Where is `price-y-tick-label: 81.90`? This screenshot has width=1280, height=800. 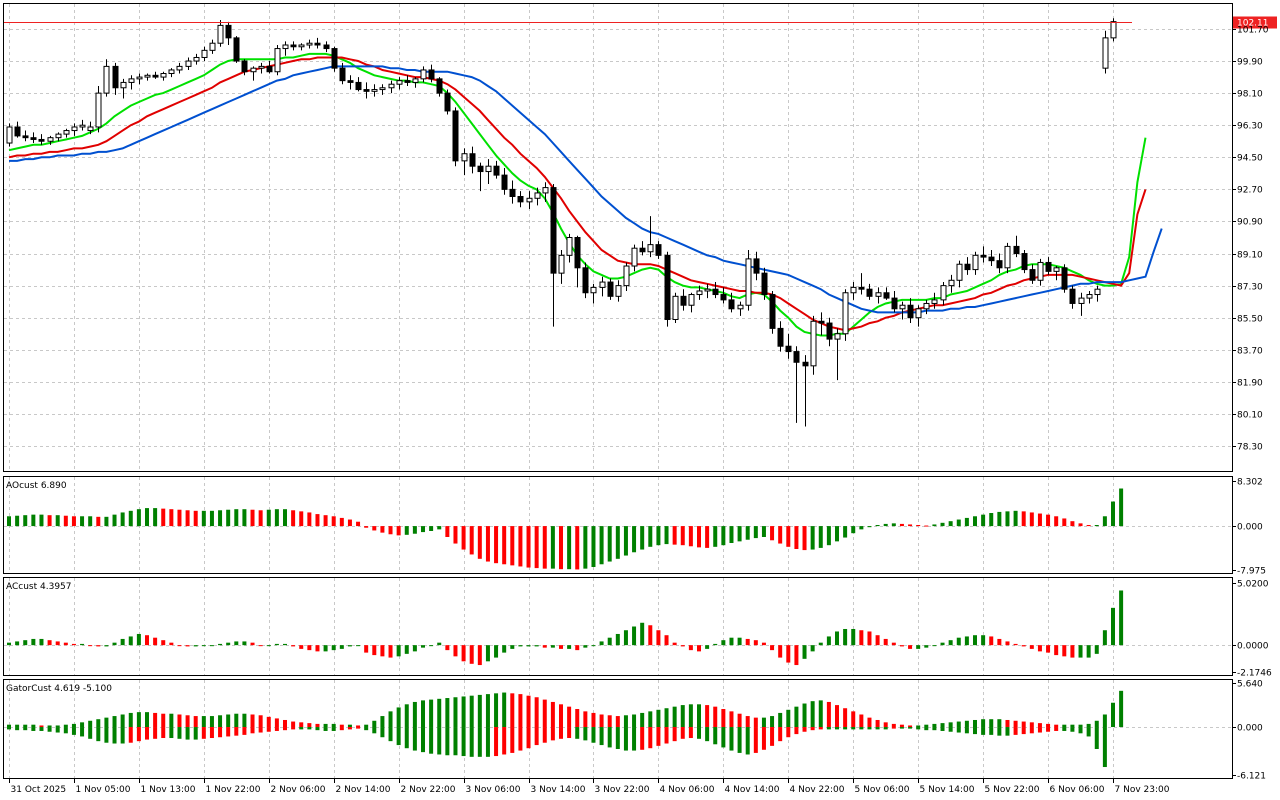 price-y-tick-label: 81.90 is located at coordinates (1250, 384).